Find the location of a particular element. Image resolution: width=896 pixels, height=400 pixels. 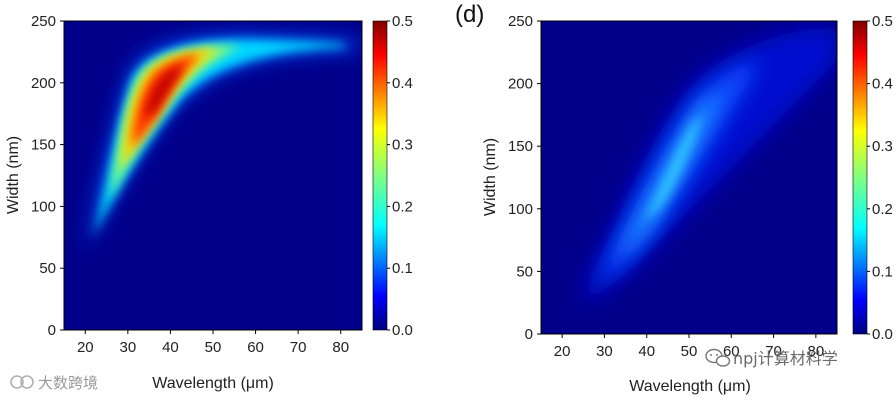

colorbar-tick-label-right: 0.3 is located at coordinates (882, 146).